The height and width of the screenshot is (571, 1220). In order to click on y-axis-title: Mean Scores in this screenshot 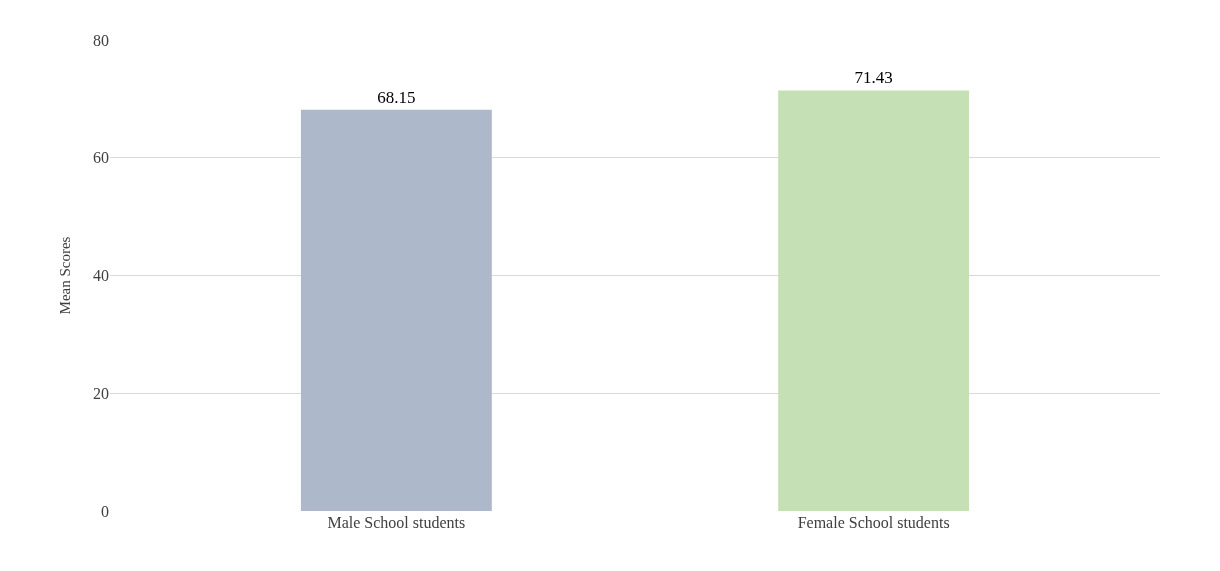, I will do `click(65, 275)`.